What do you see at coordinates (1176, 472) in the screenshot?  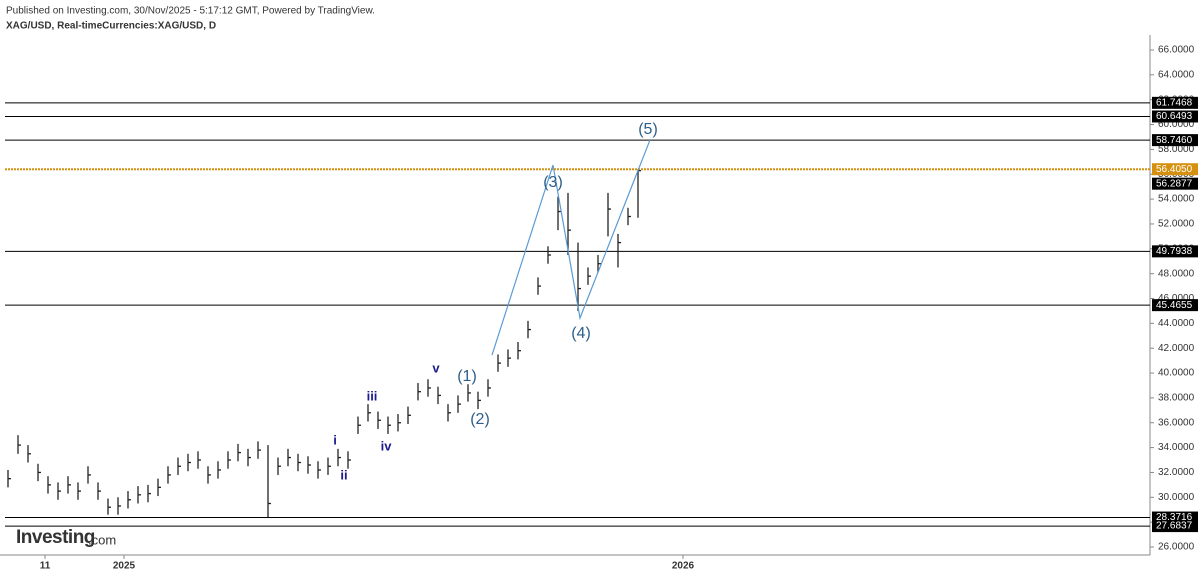 I see `y-tick-label: 32.0000` at bounding box center [1176, 472].